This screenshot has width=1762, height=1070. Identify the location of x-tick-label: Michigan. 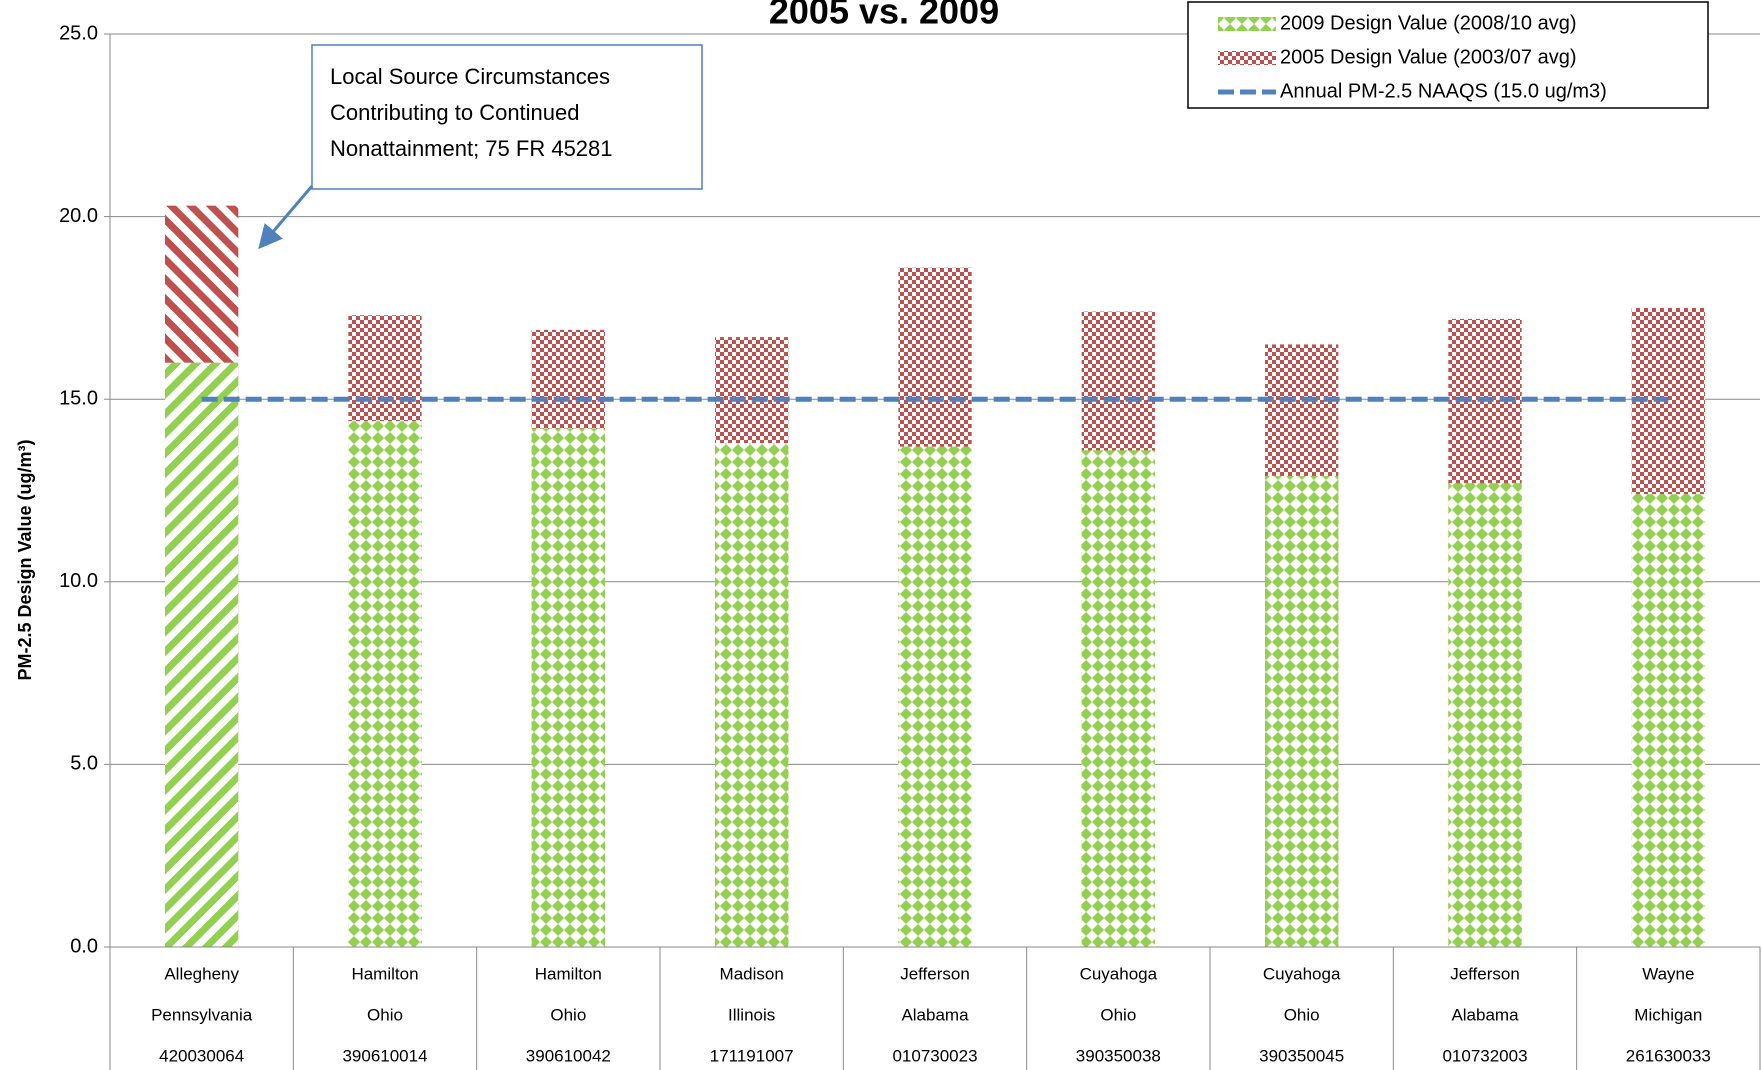
(1668, 1014).